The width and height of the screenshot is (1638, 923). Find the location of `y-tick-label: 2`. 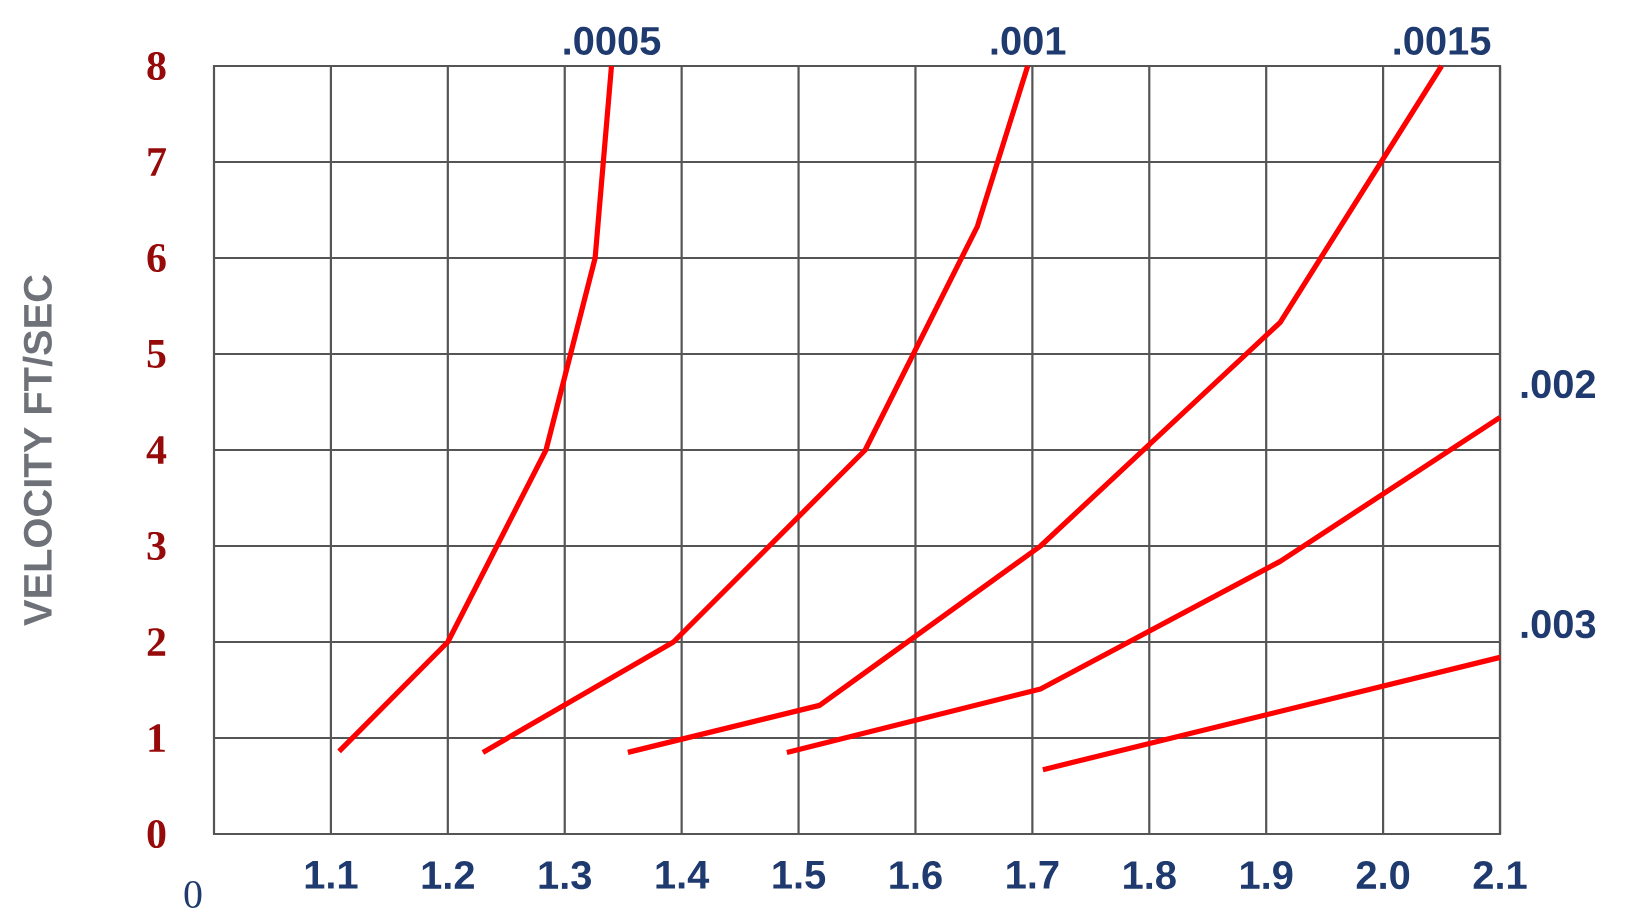

y-tick-label: 2 is located at coordinates (156, 642).